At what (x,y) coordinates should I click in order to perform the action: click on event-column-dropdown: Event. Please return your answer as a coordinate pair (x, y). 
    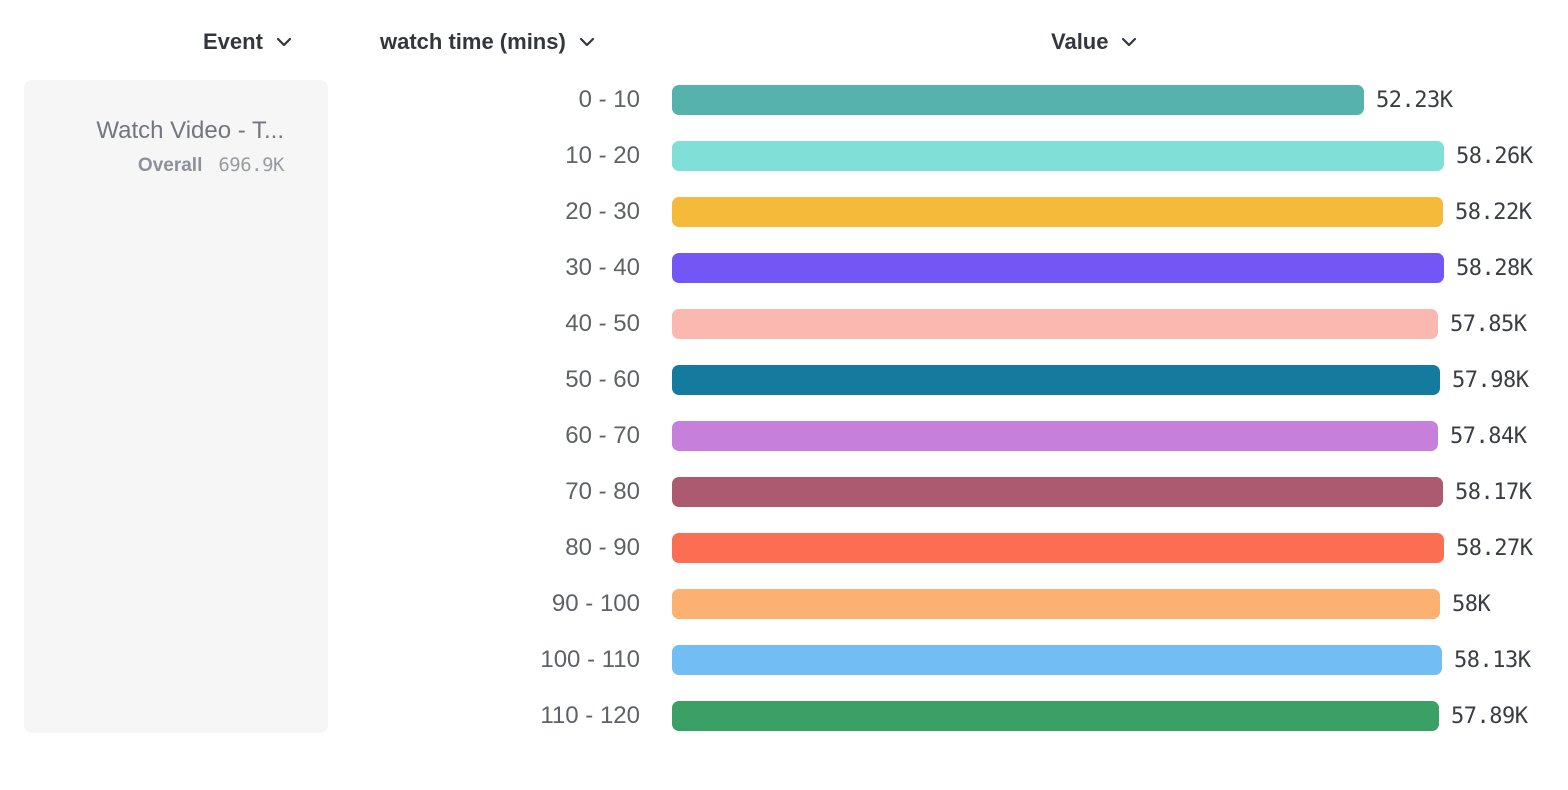
    Looking at the image, I should click on (247, 42).